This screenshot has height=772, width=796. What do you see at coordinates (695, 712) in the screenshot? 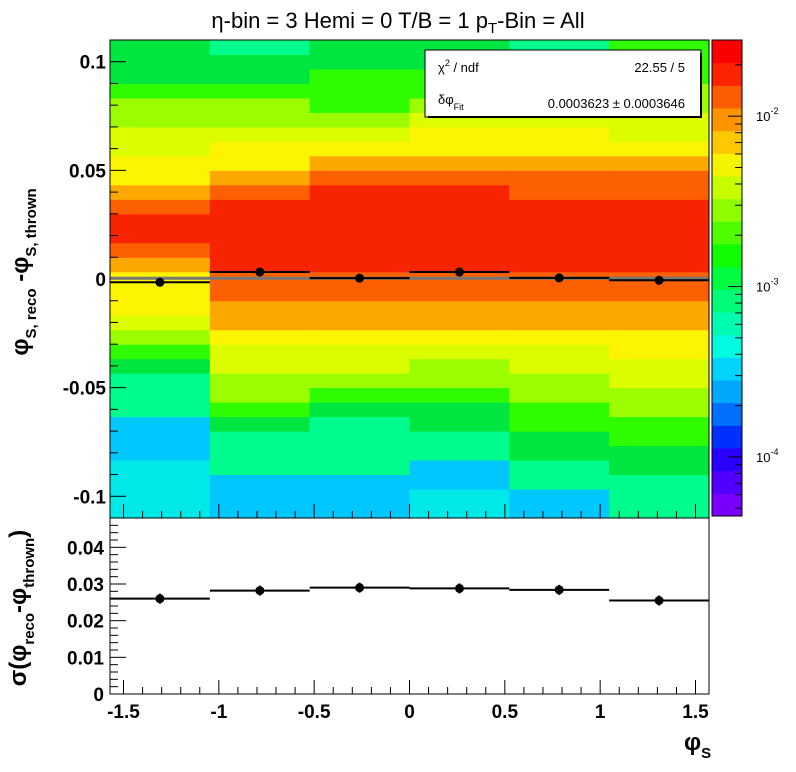
I see `x-tick-label: 1.5` at bounding box center [695, 712].